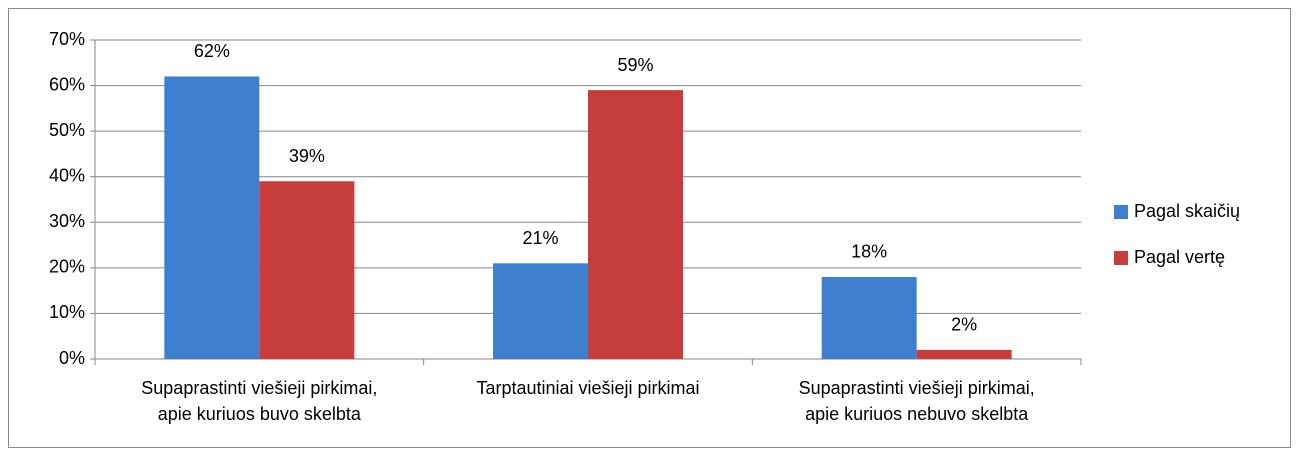  I want to click on y-tick-label: 10%, so click(67, 312).